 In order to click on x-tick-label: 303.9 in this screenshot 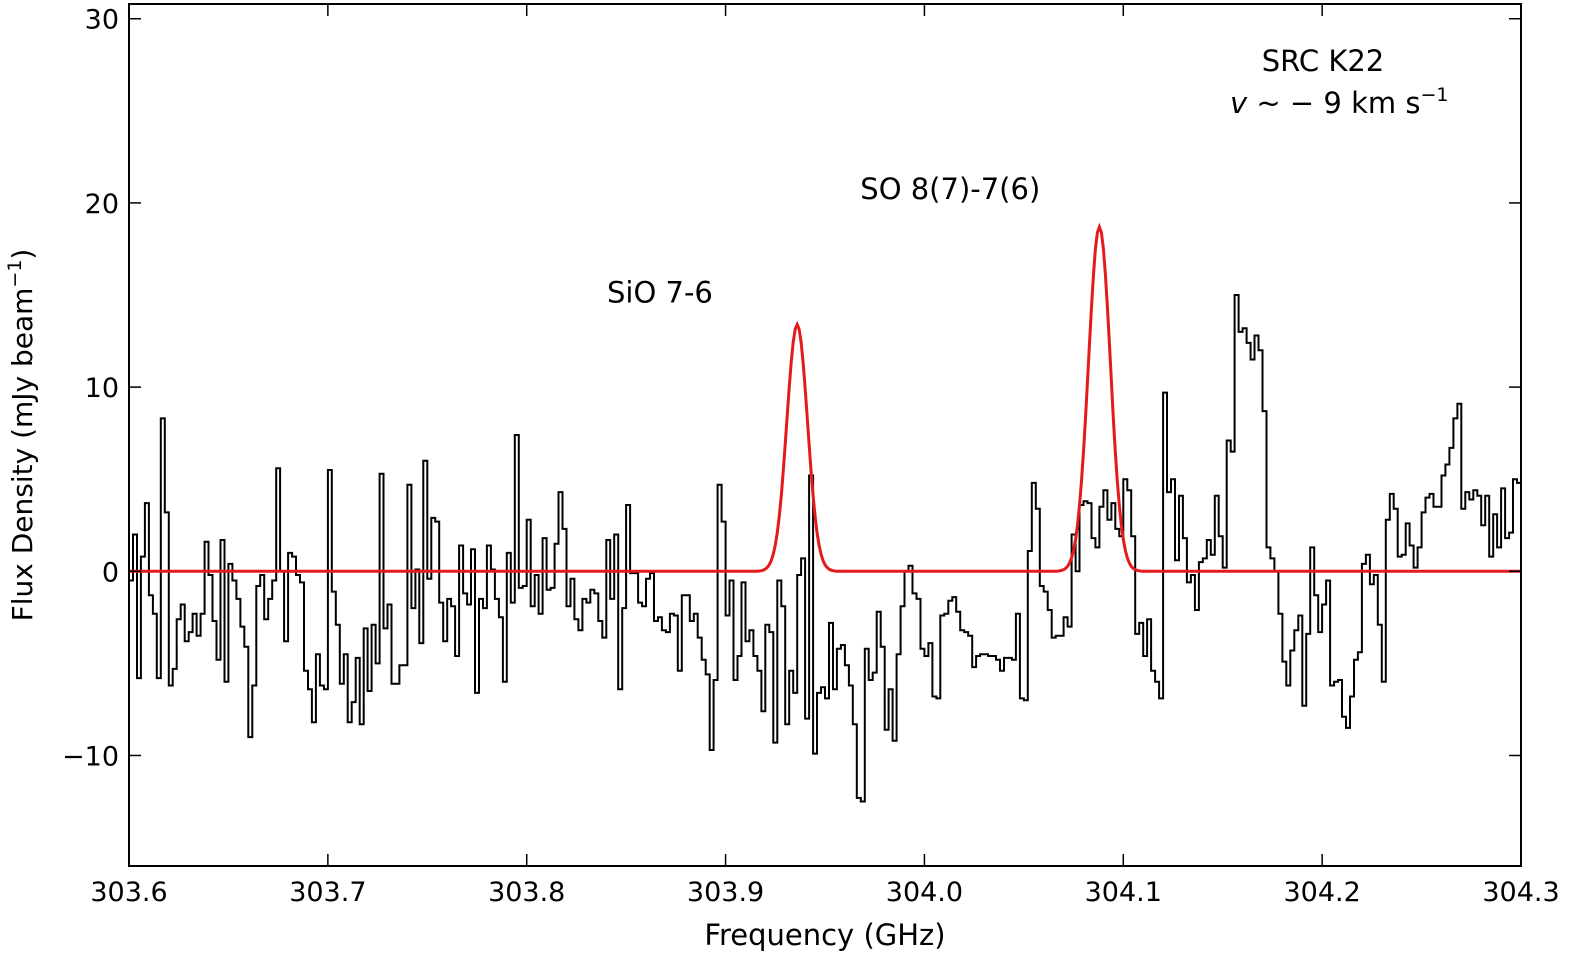, I will do `click(725, 892)`.